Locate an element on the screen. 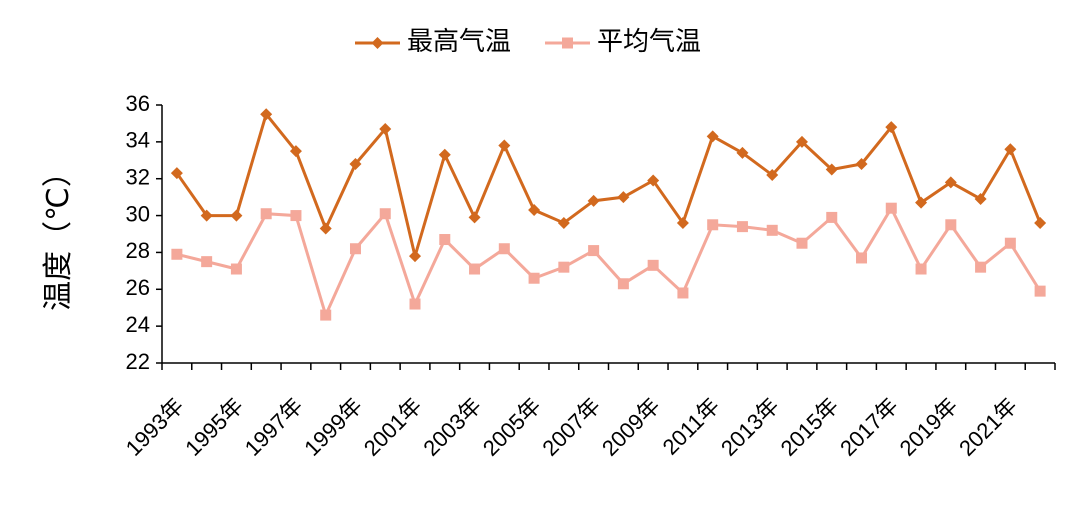 This screenshot has height=515, width=1080. x-tick-label: 1993年 is located at coordinates (155, 427).